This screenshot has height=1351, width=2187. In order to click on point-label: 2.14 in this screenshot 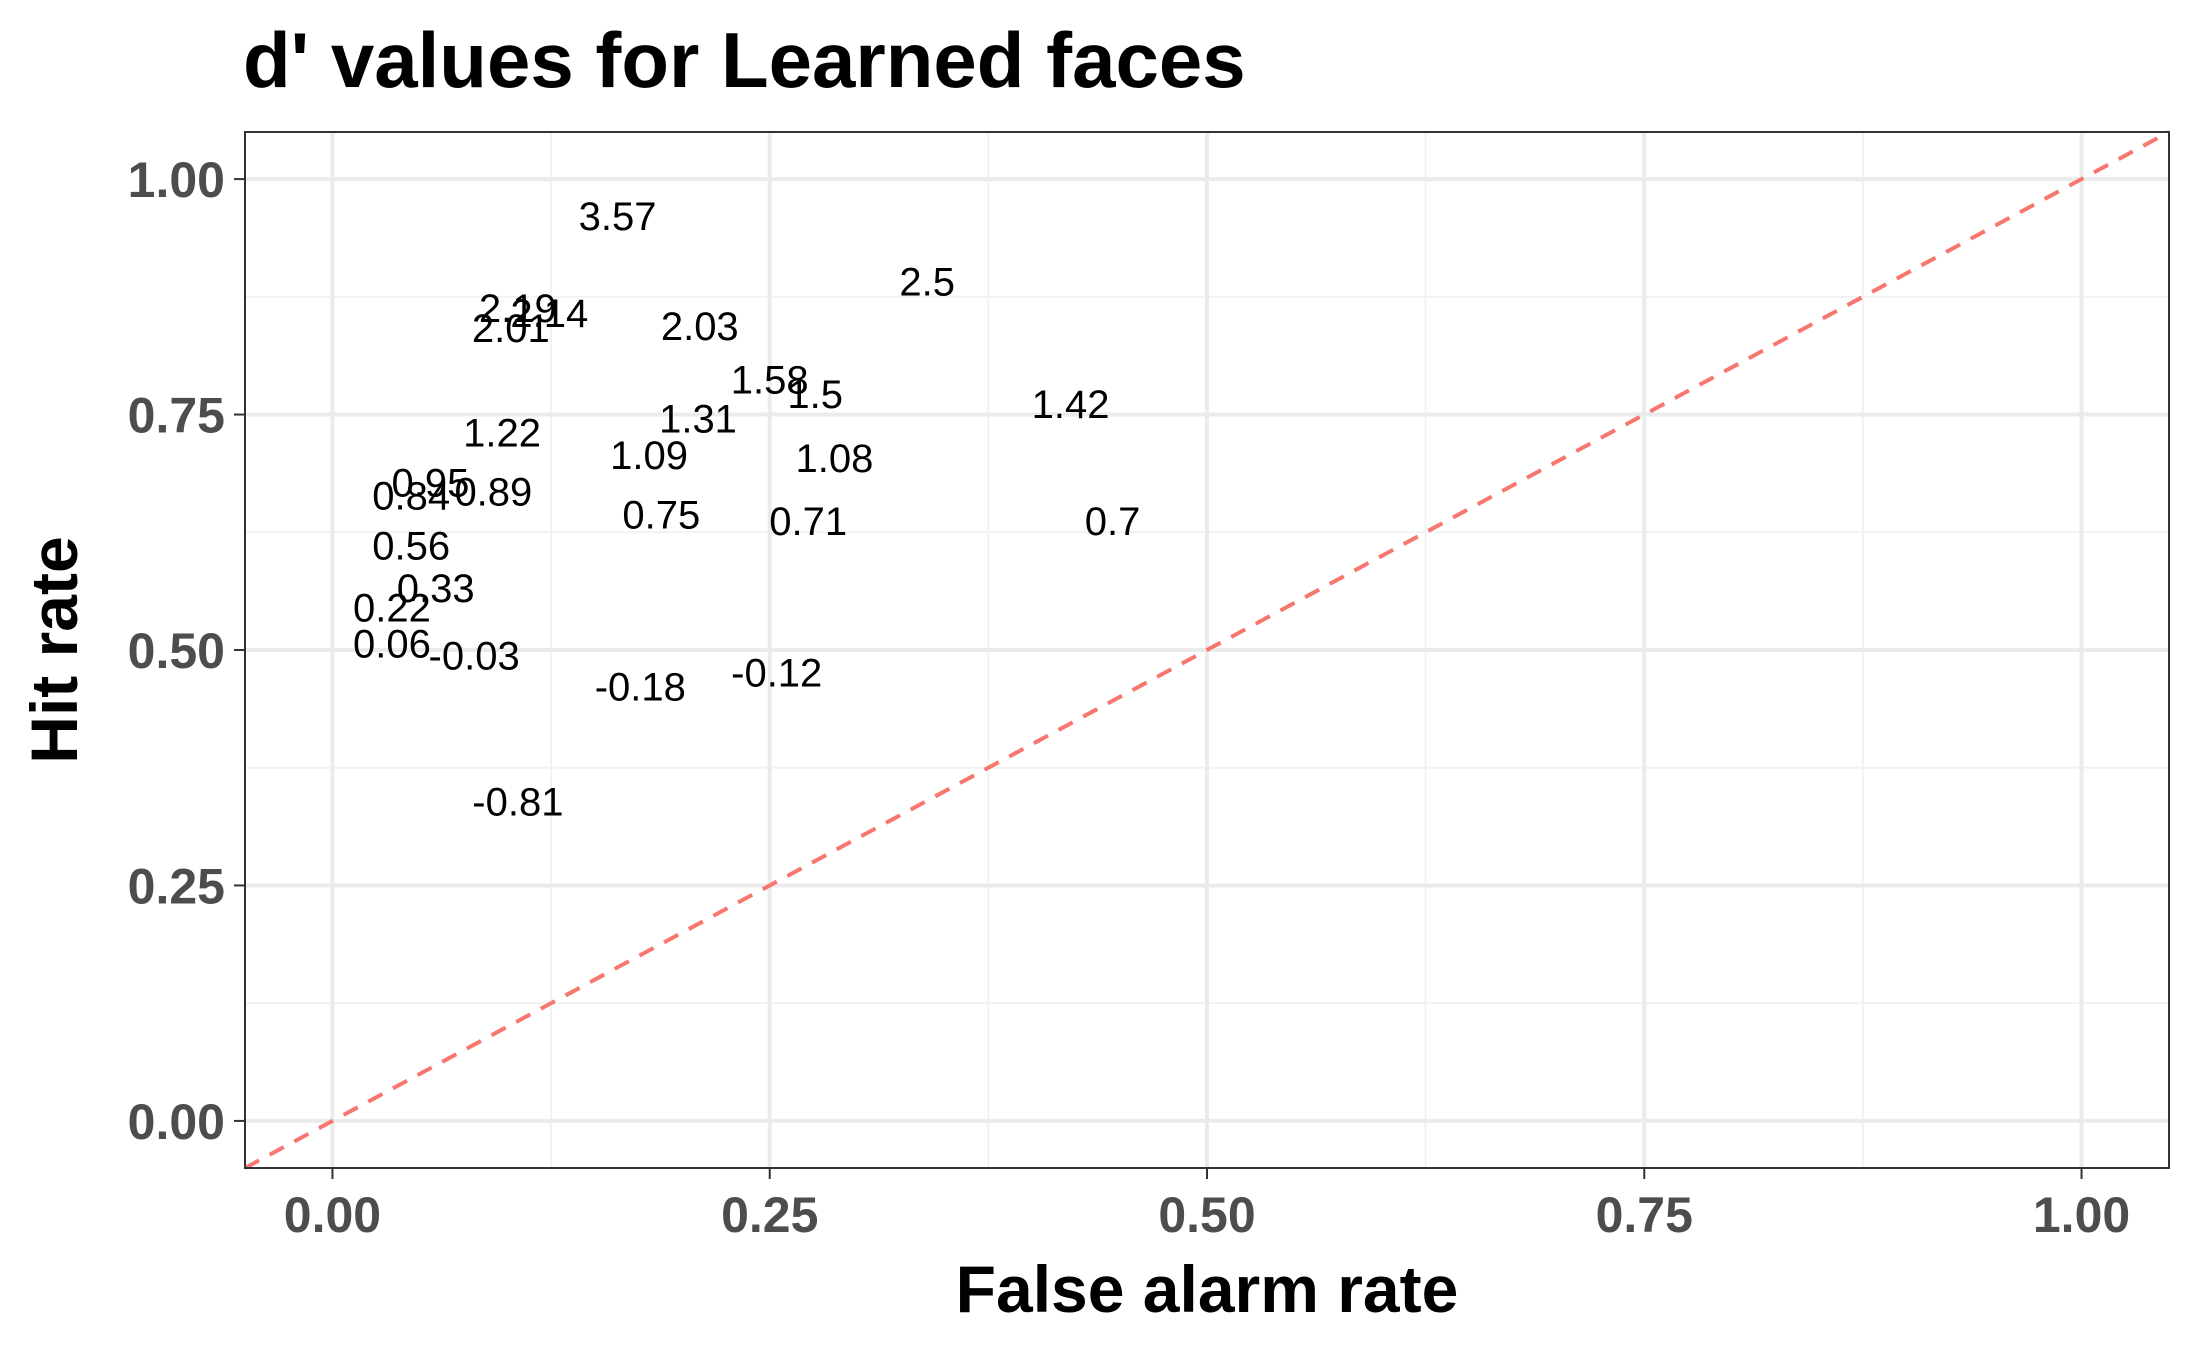, I will do `click(549, 314)`.